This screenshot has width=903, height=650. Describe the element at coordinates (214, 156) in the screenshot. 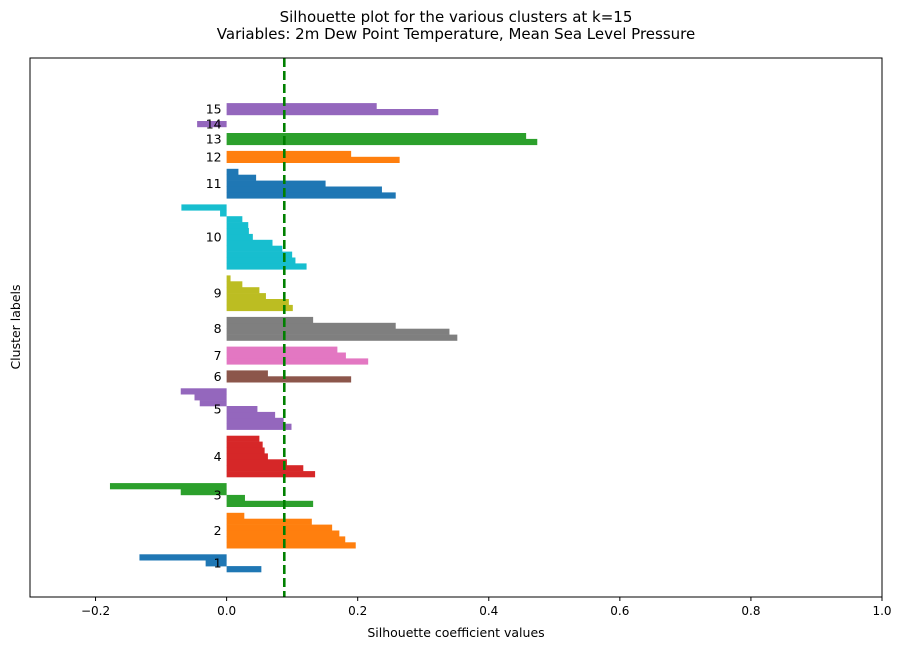

I see `cluster-label-12: 12` at that location.